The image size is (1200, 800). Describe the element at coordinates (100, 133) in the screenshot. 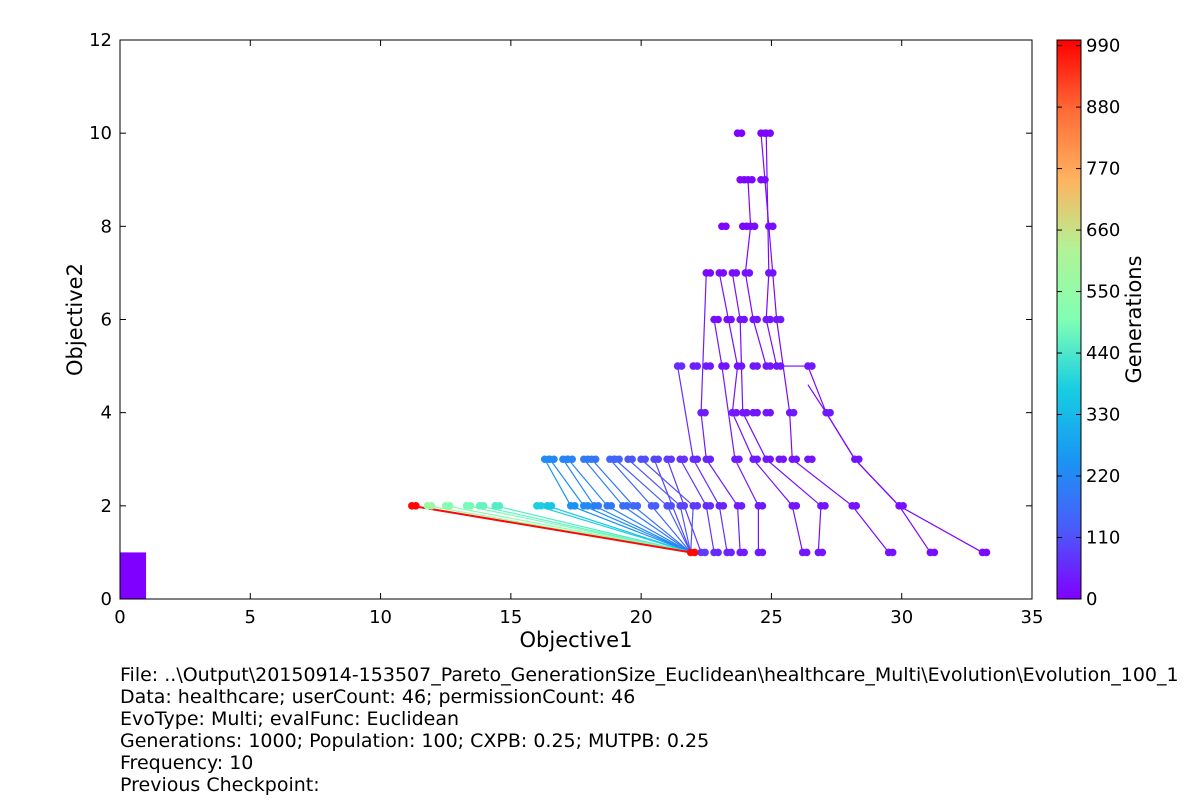

I see `y-tick-label: 10` at that location.